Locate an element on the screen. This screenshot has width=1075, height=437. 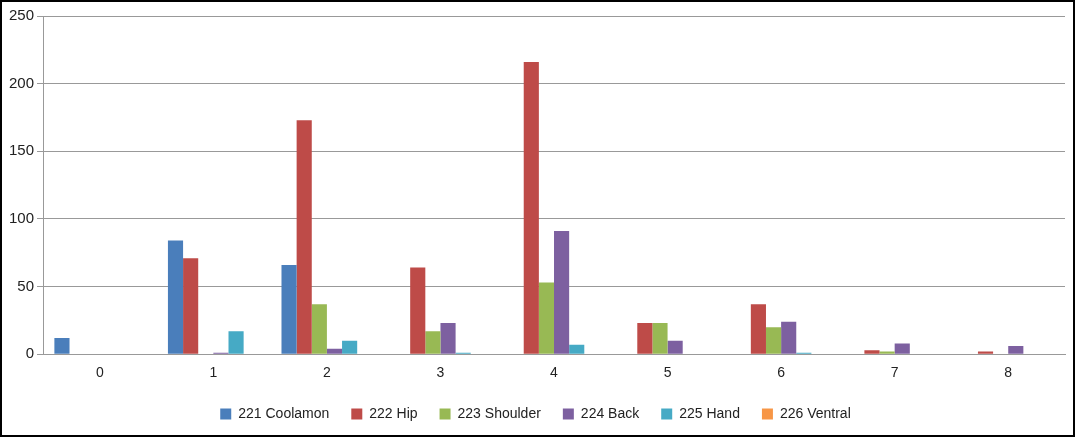
legend-label: 223 Shoulder is located at coordinates (499, 412).